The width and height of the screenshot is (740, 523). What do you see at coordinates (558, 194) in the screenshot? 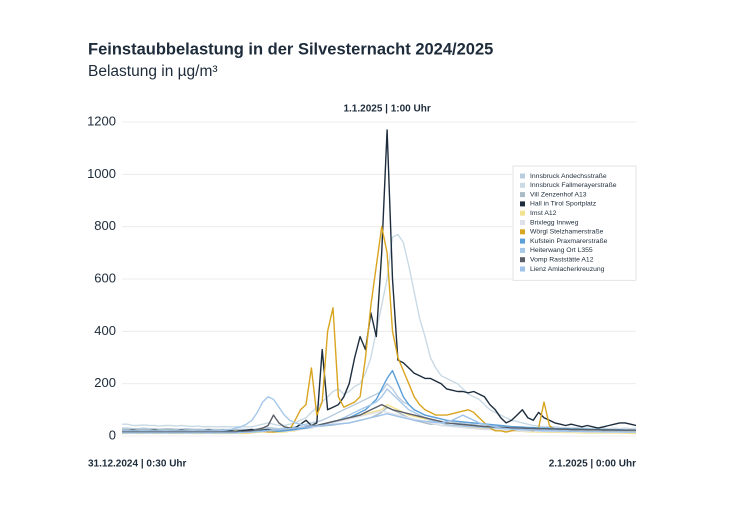
I see `legend-label: Vill Zenzenhof A13` at bounding box center [558, 194].